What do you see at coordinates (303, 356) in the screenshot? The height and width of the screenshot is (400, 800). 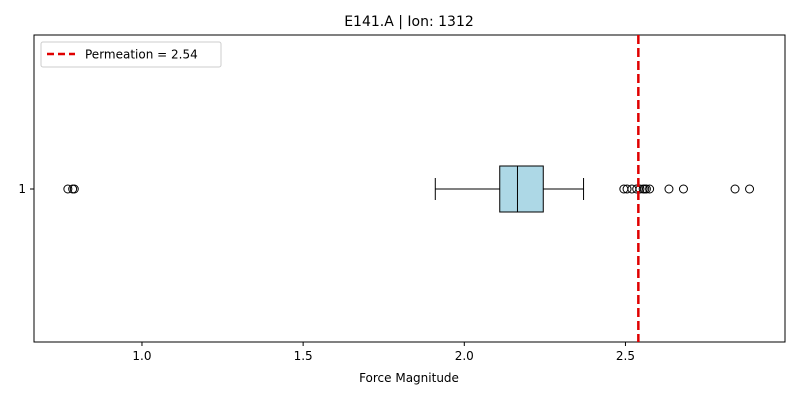 I see `x-tick-label: 1.5` at bounding box center [303, 356].